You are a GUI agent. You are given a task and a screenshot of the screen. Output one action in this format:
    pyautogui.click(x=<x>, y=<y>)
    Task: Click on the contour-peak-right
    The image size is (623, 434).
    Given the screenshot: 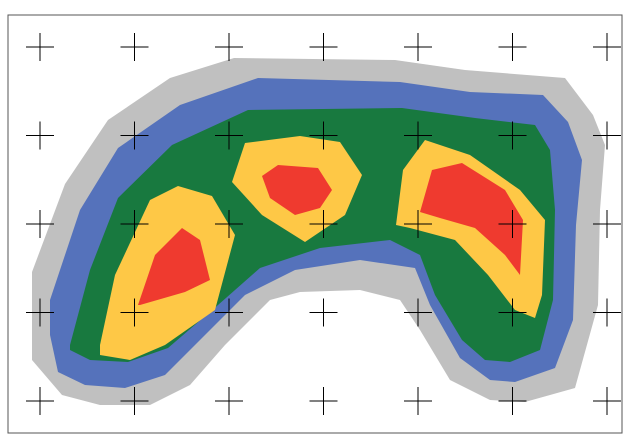 What is the action you would take?
    pyautogui.click(x=471, y=219)
    